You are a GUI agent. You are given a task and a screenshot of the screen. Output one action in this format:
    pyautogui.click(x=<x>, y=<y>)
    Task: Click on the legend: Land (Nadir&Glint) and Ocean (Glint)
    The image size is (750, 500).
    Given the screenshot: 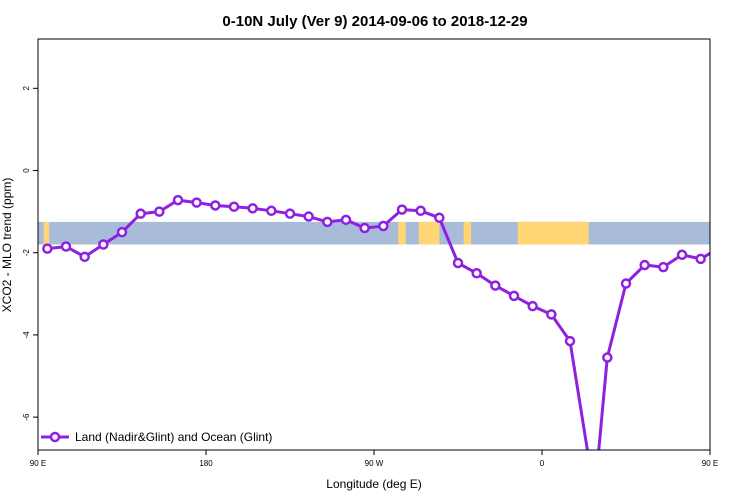 What is the action you would take?
    pyautogui.click(x=156, y=437)
    